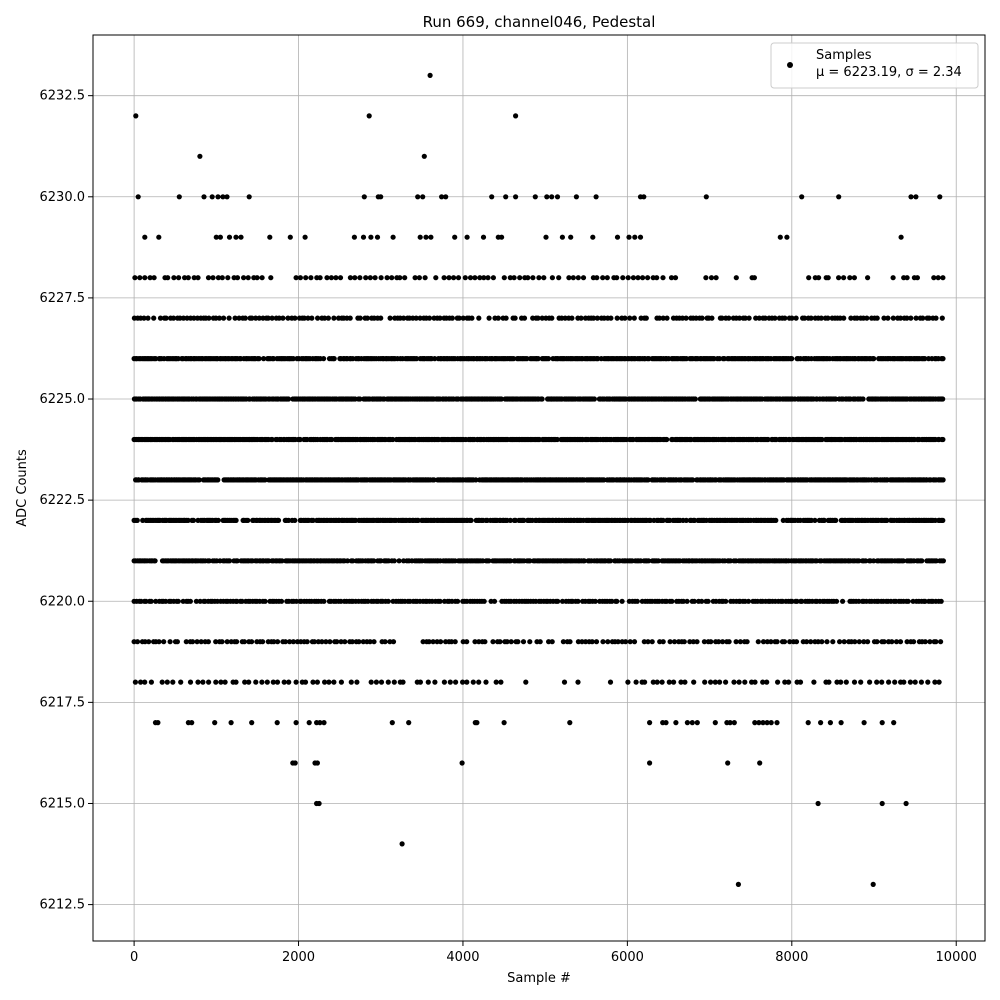 The width and height of the screenshot is (1000, 1000). Describe the element at coordinates (134, 957) in the screenshot. I see `x-tick-label: 0` at that location.